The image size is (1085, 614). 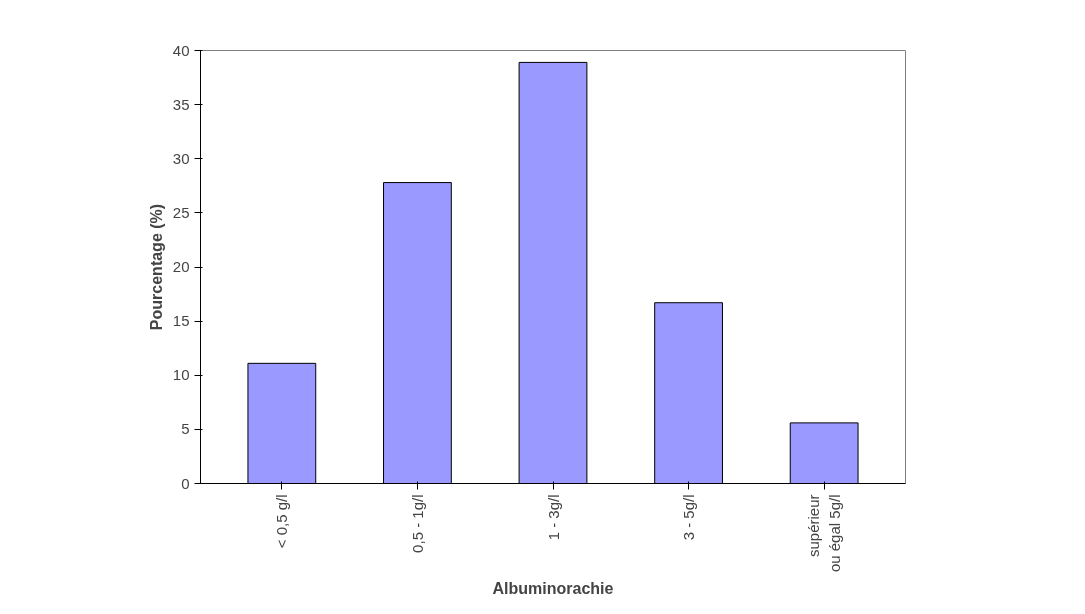 I want to click on x-tick-label: < 0,5 g/l, so click(x=282, y=521).